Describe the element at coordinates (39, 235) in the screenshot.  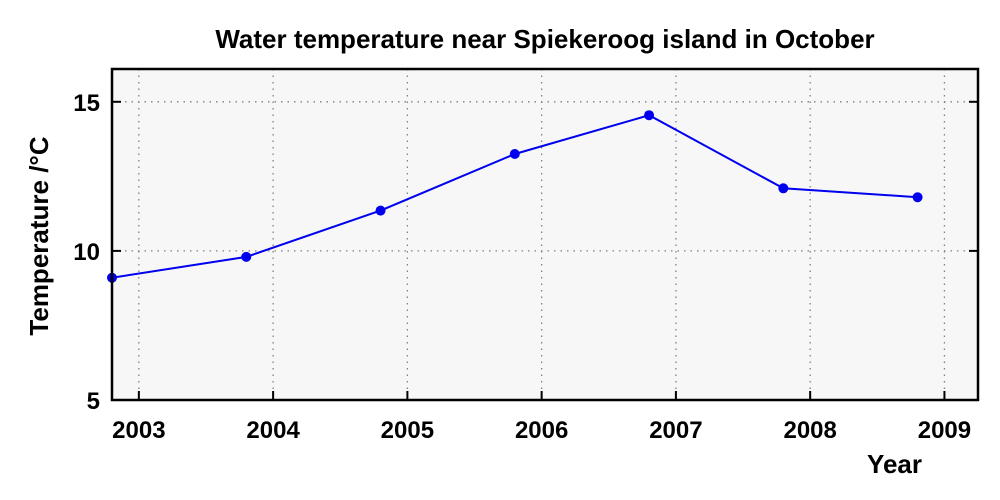
I see `y-axis-label: Temperature /°C` at that location.